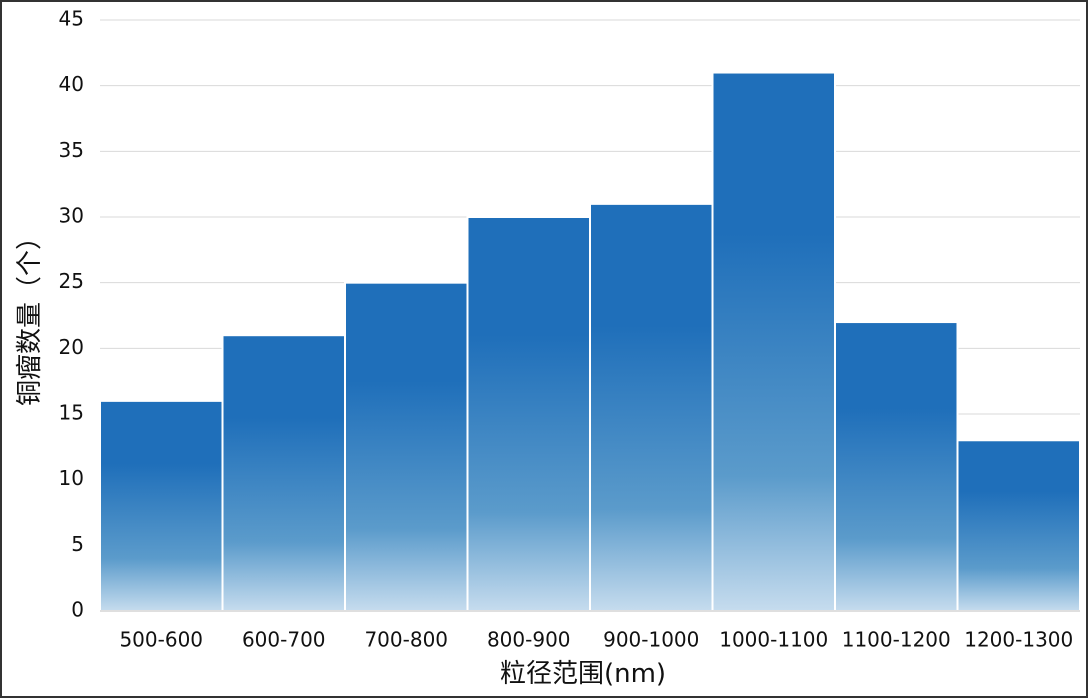 Image resolution: width=1088 pixels, height=698 pixels. Describe the element at coordinates (284, 640) in the screenshot. I see `x-tick-label: 600-700` at that location.